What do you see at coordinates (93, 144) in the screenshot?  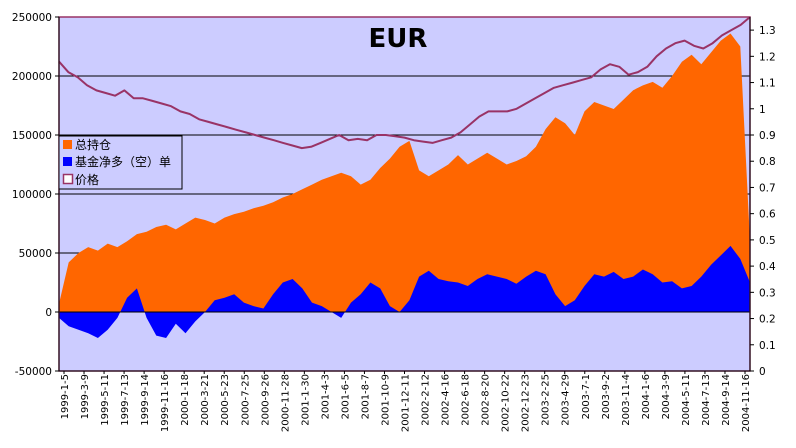 I see `legend-label-open-interest: 总持仓` at bounding box center [93, 144].